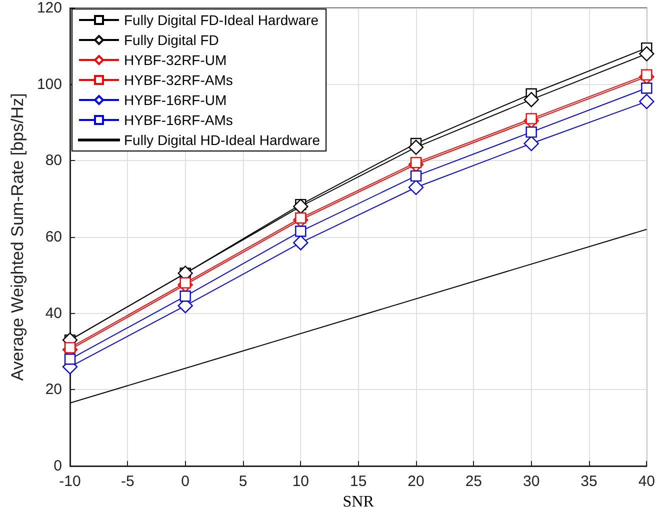 This screenshot has height=522, width=658. What do you see at coordinates (243, 481) in the screenshot?
I see `x-tick-label: 5` at bounding box center [243, 481].